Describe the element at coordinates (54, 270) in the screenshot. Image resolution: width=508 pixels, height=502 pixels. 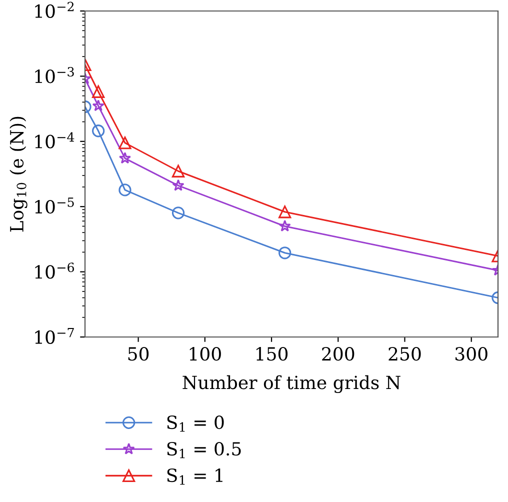
I see `y-tick-label: 10$^{−6}$` at that location.